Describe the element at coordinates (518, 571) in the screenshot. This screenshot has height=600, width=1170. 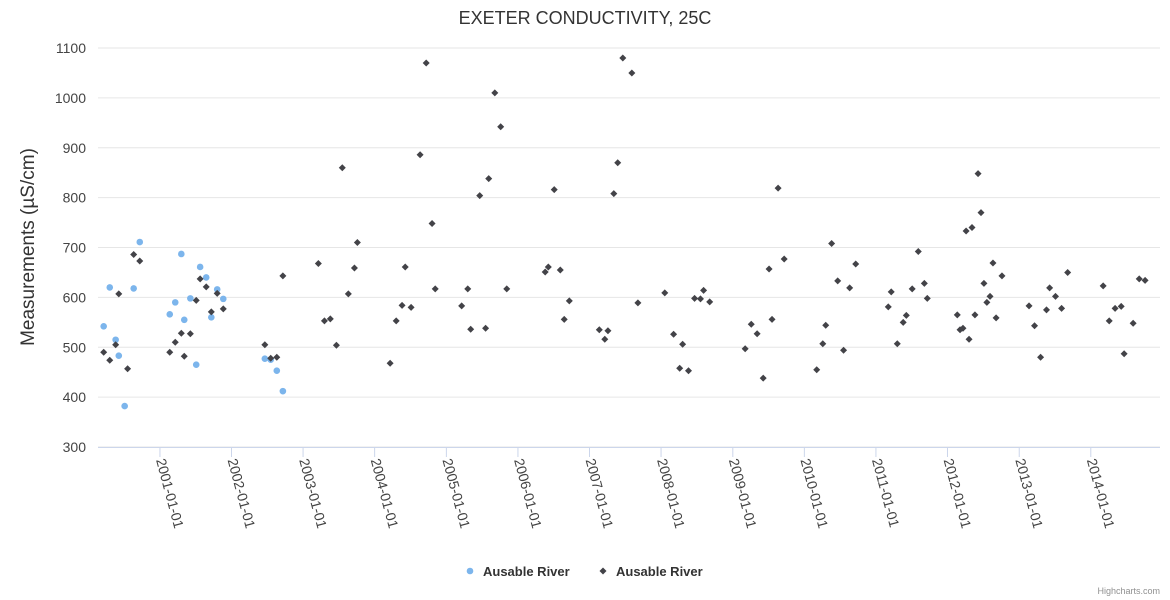
I see `legend-item: Ausable River` at that location.